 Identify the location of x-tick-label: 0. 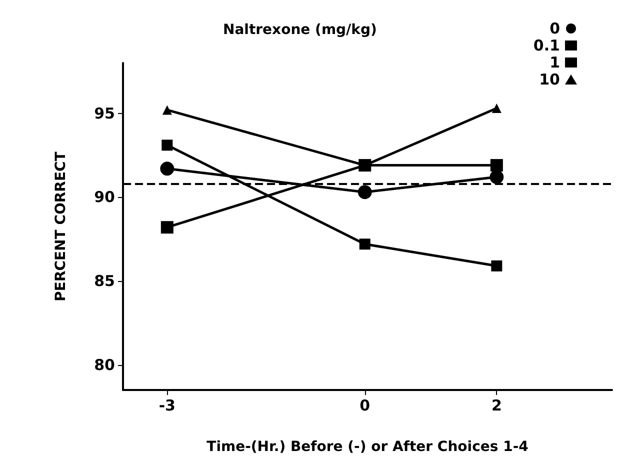
(365, 405).